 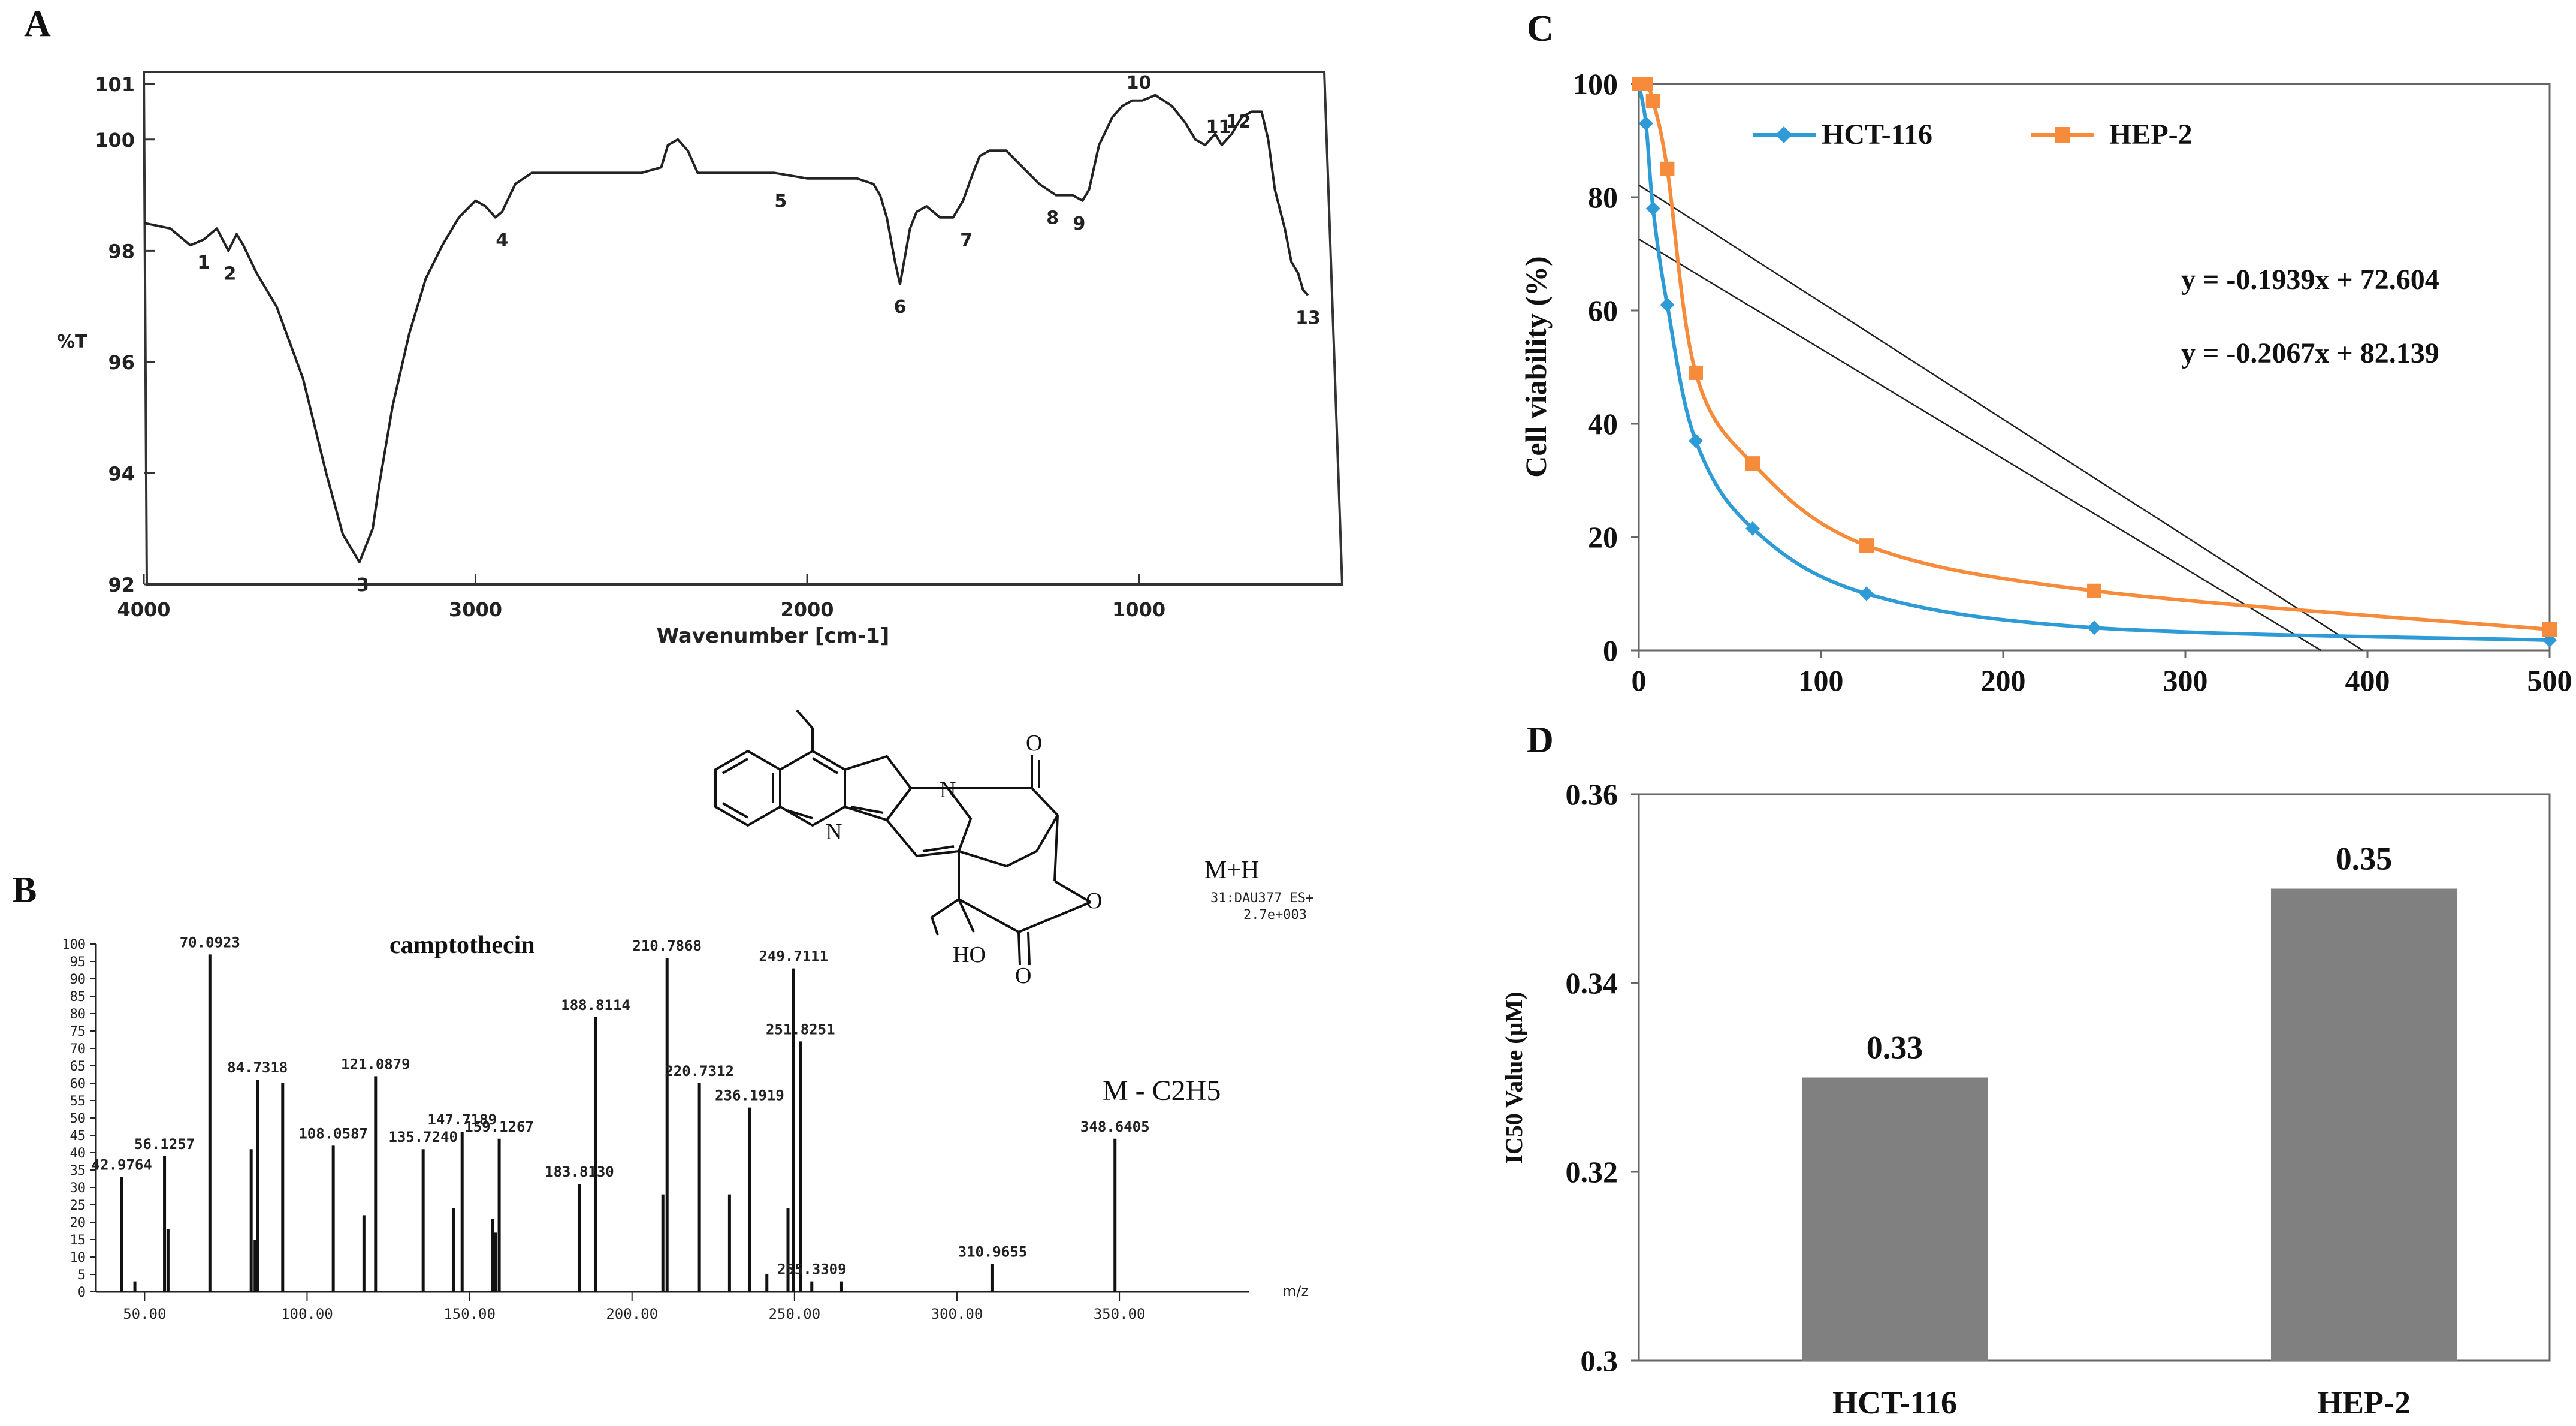 I want to click on ms-x-tick-label: 150.00, so click(x=470, y=1314).